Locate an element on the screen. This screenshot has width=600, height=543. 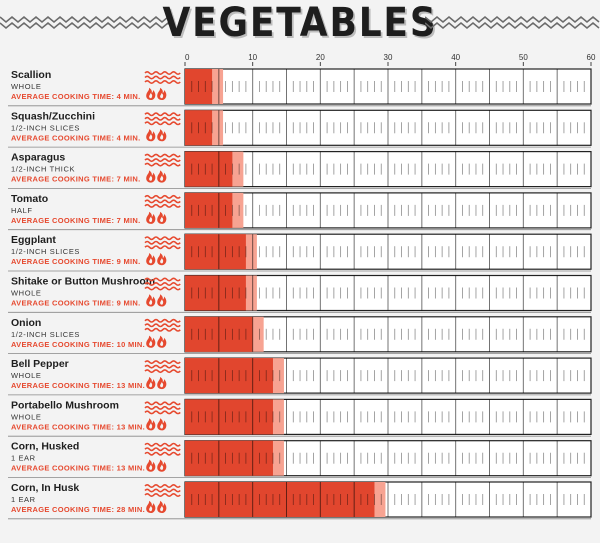
item-time-label: AVERAGE COOKING TIME: 10 MIN. is located at coordinates (78, 344).